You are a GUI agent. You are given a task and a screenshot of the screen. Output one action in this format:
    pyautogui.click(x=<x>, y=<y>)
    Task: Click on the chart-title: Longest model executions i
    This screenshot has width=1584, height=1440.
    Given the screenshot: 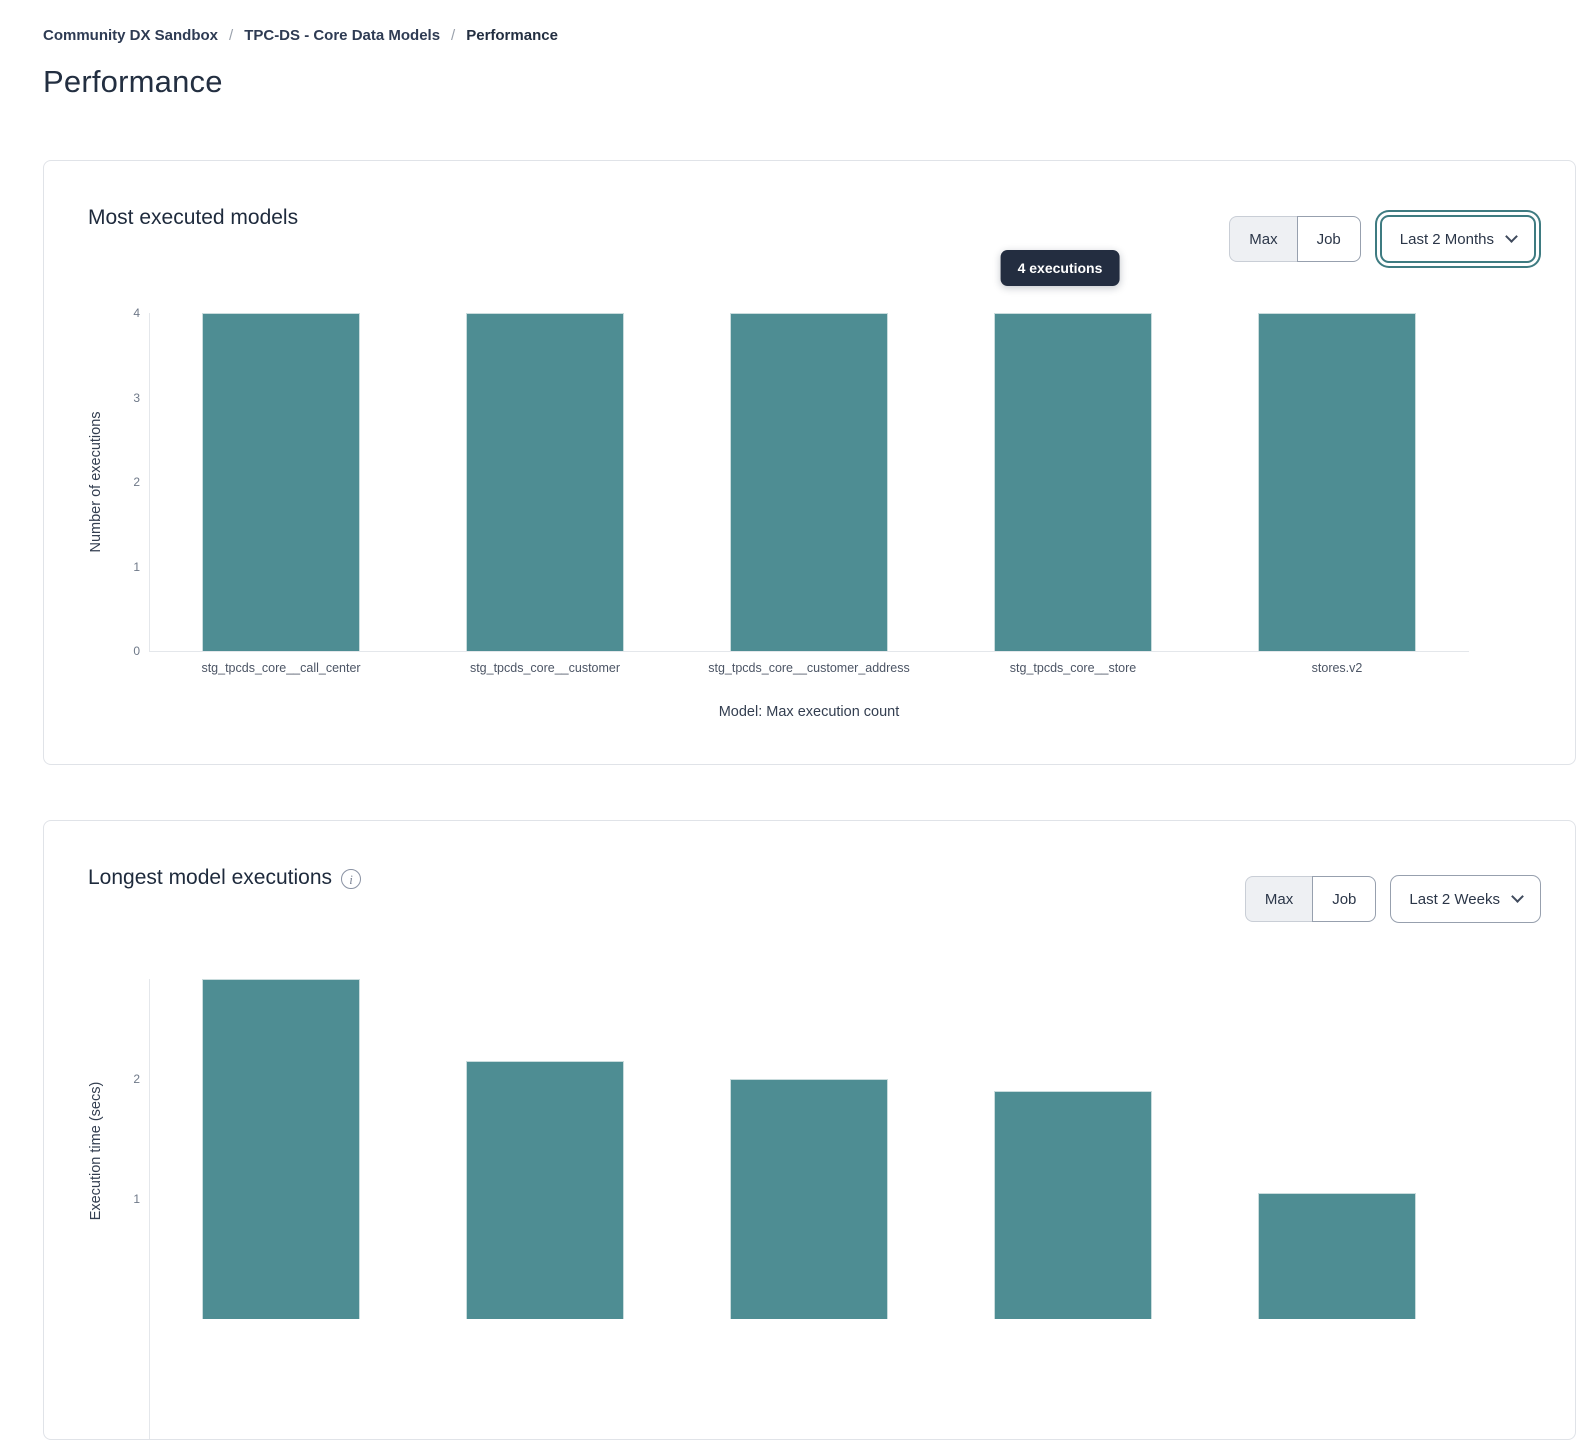 What is the action you would take?
    pyautogui.click(x=224, y=878)
    